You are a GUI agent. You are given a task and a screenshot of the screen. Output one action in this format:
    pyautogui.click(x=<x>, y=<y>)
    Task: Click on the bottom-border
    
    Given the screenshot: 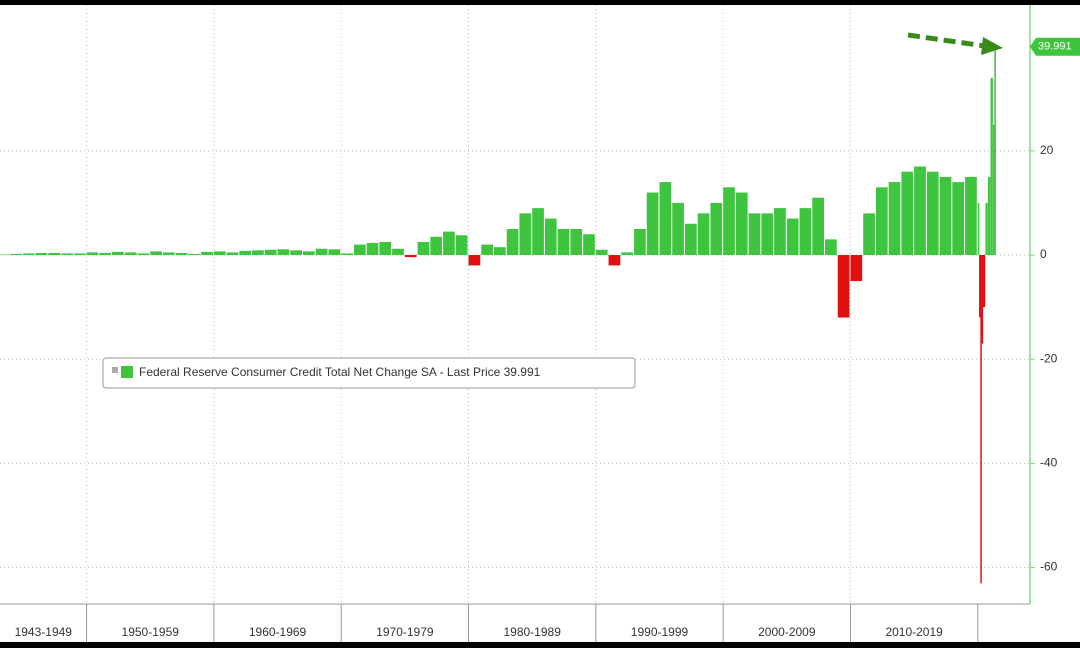 What is the action you would take?
    pyautogui.click(x=540, y=645)
    